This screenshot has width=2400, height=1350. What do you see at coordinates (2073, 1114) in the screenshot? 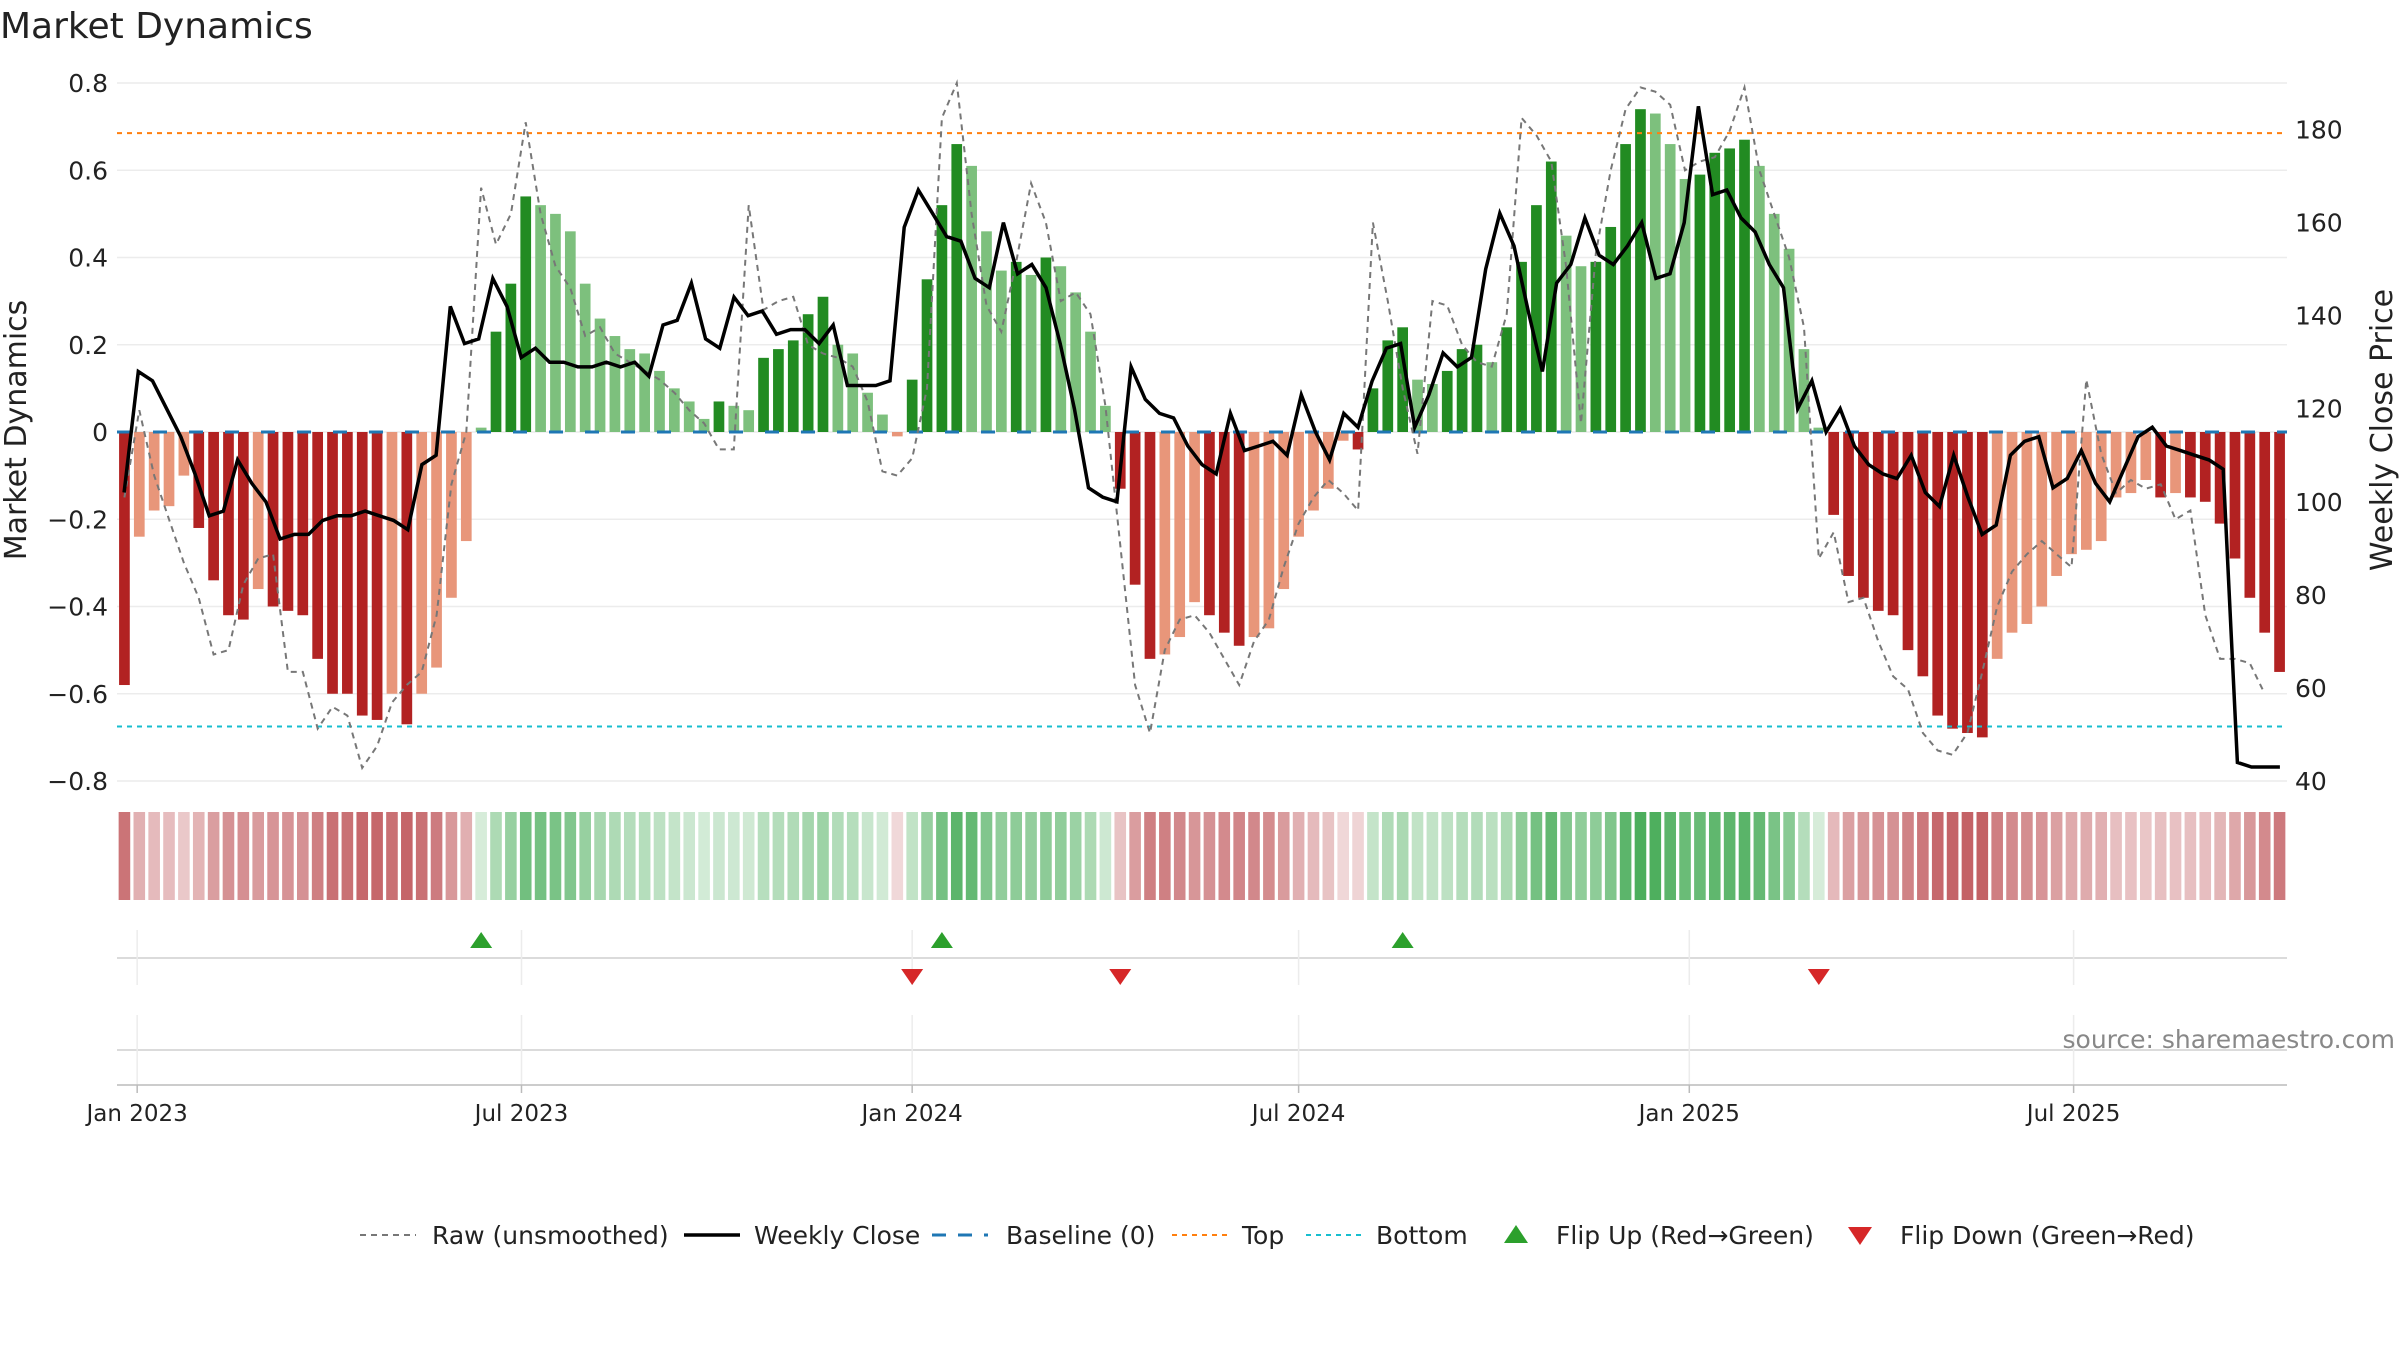
I see `x-tick-label: Jul 2025` at bounding box center [2073, 1114].